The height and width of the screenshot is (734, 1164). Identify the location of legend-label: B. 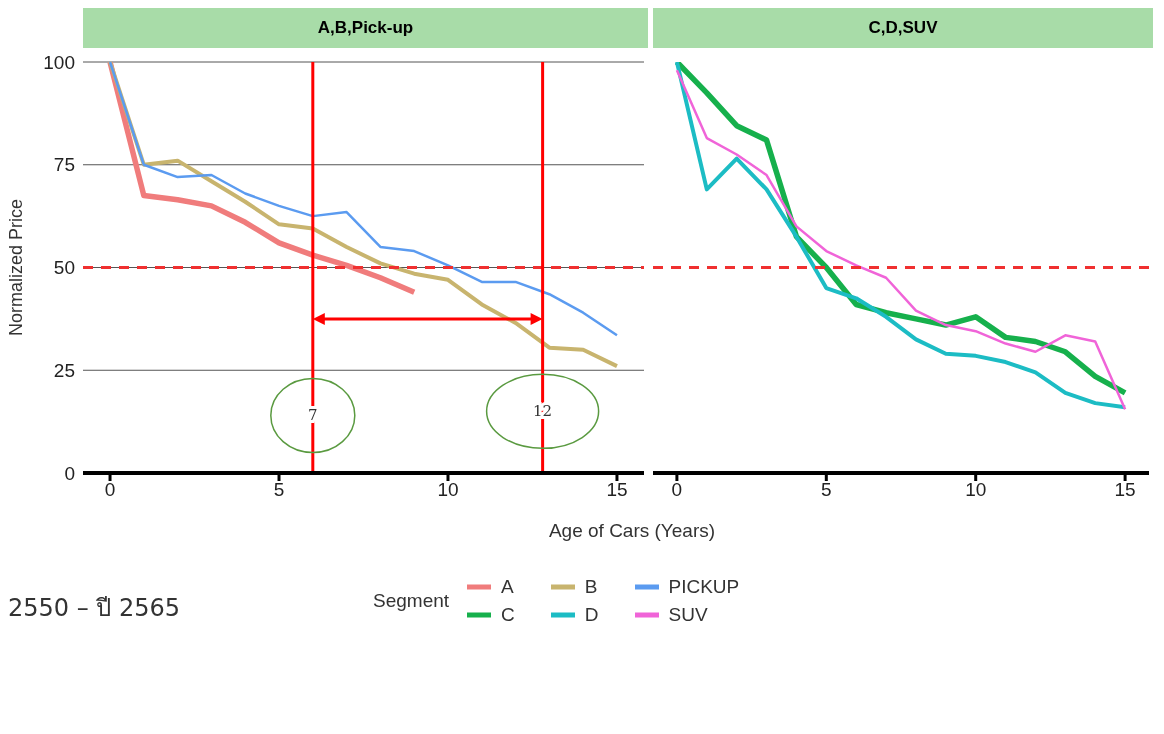
(591, 587).